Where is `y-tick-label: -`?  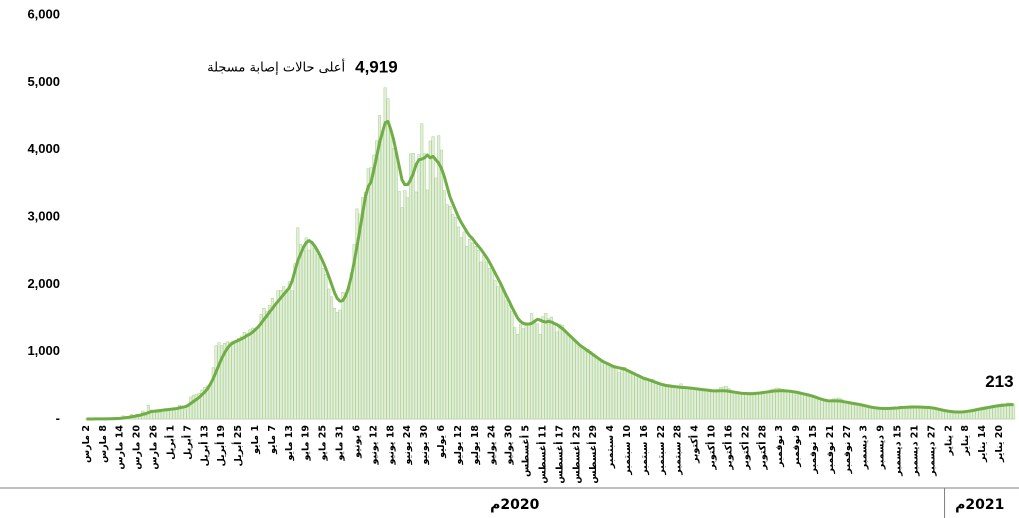
y-tick-label: - is located at coordinates (58, 417).